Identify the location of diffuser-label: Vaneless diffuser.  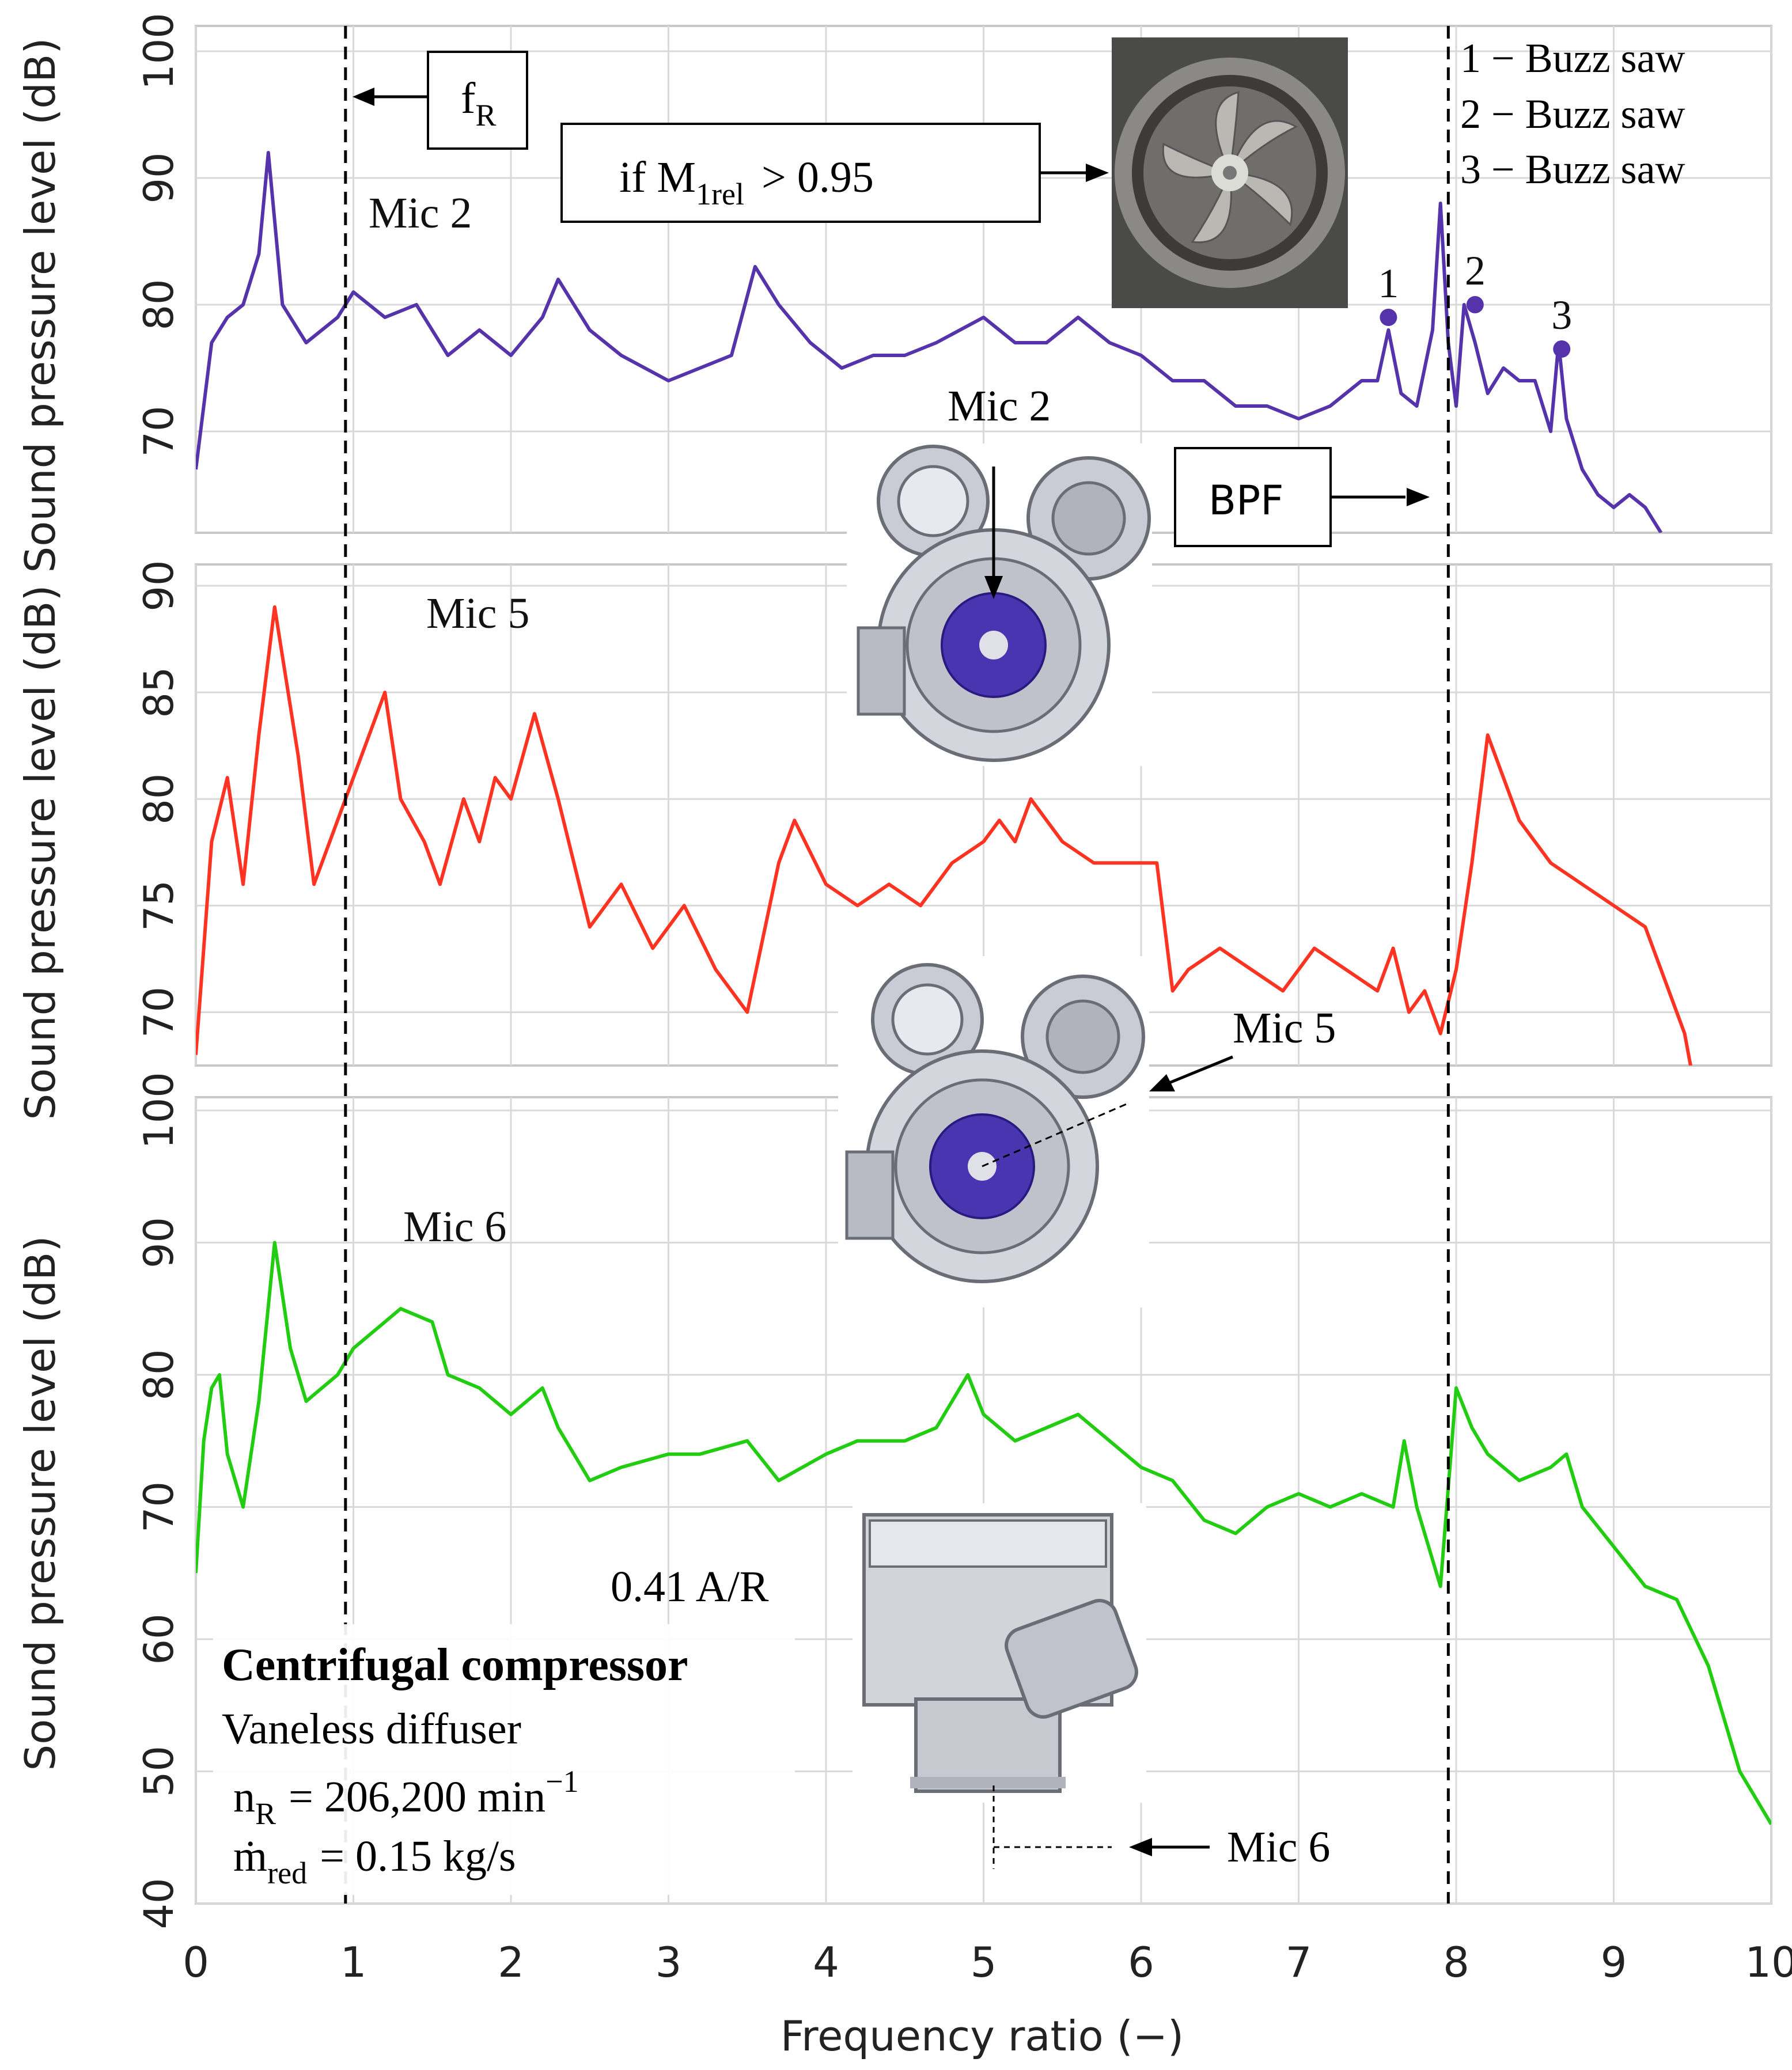
(371, 1729).